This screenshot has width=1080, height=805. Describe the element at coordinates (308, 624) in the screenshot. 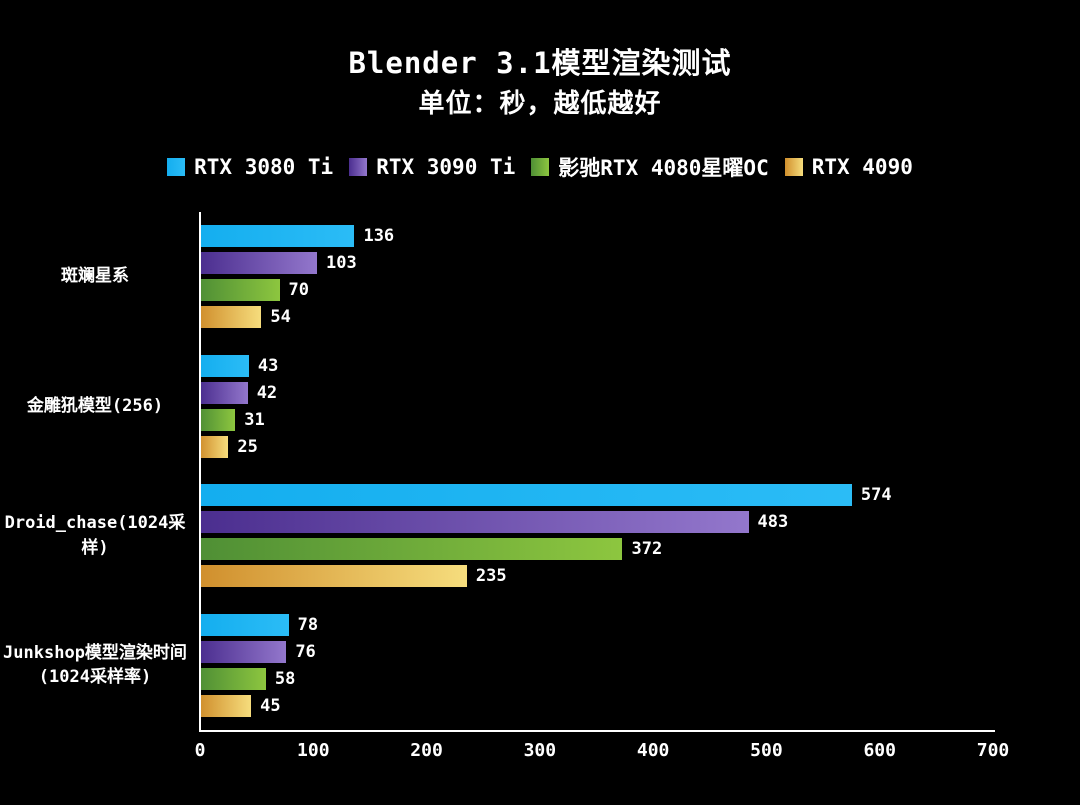

I see `value-label: 78` at that location.